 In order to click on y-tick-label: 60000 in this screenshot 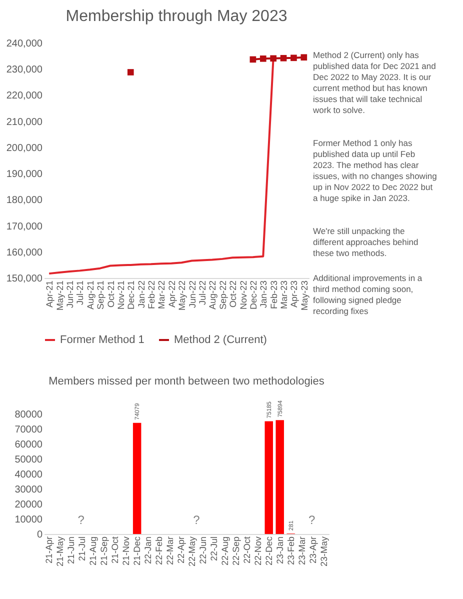, I will do `click(28, 445)`.